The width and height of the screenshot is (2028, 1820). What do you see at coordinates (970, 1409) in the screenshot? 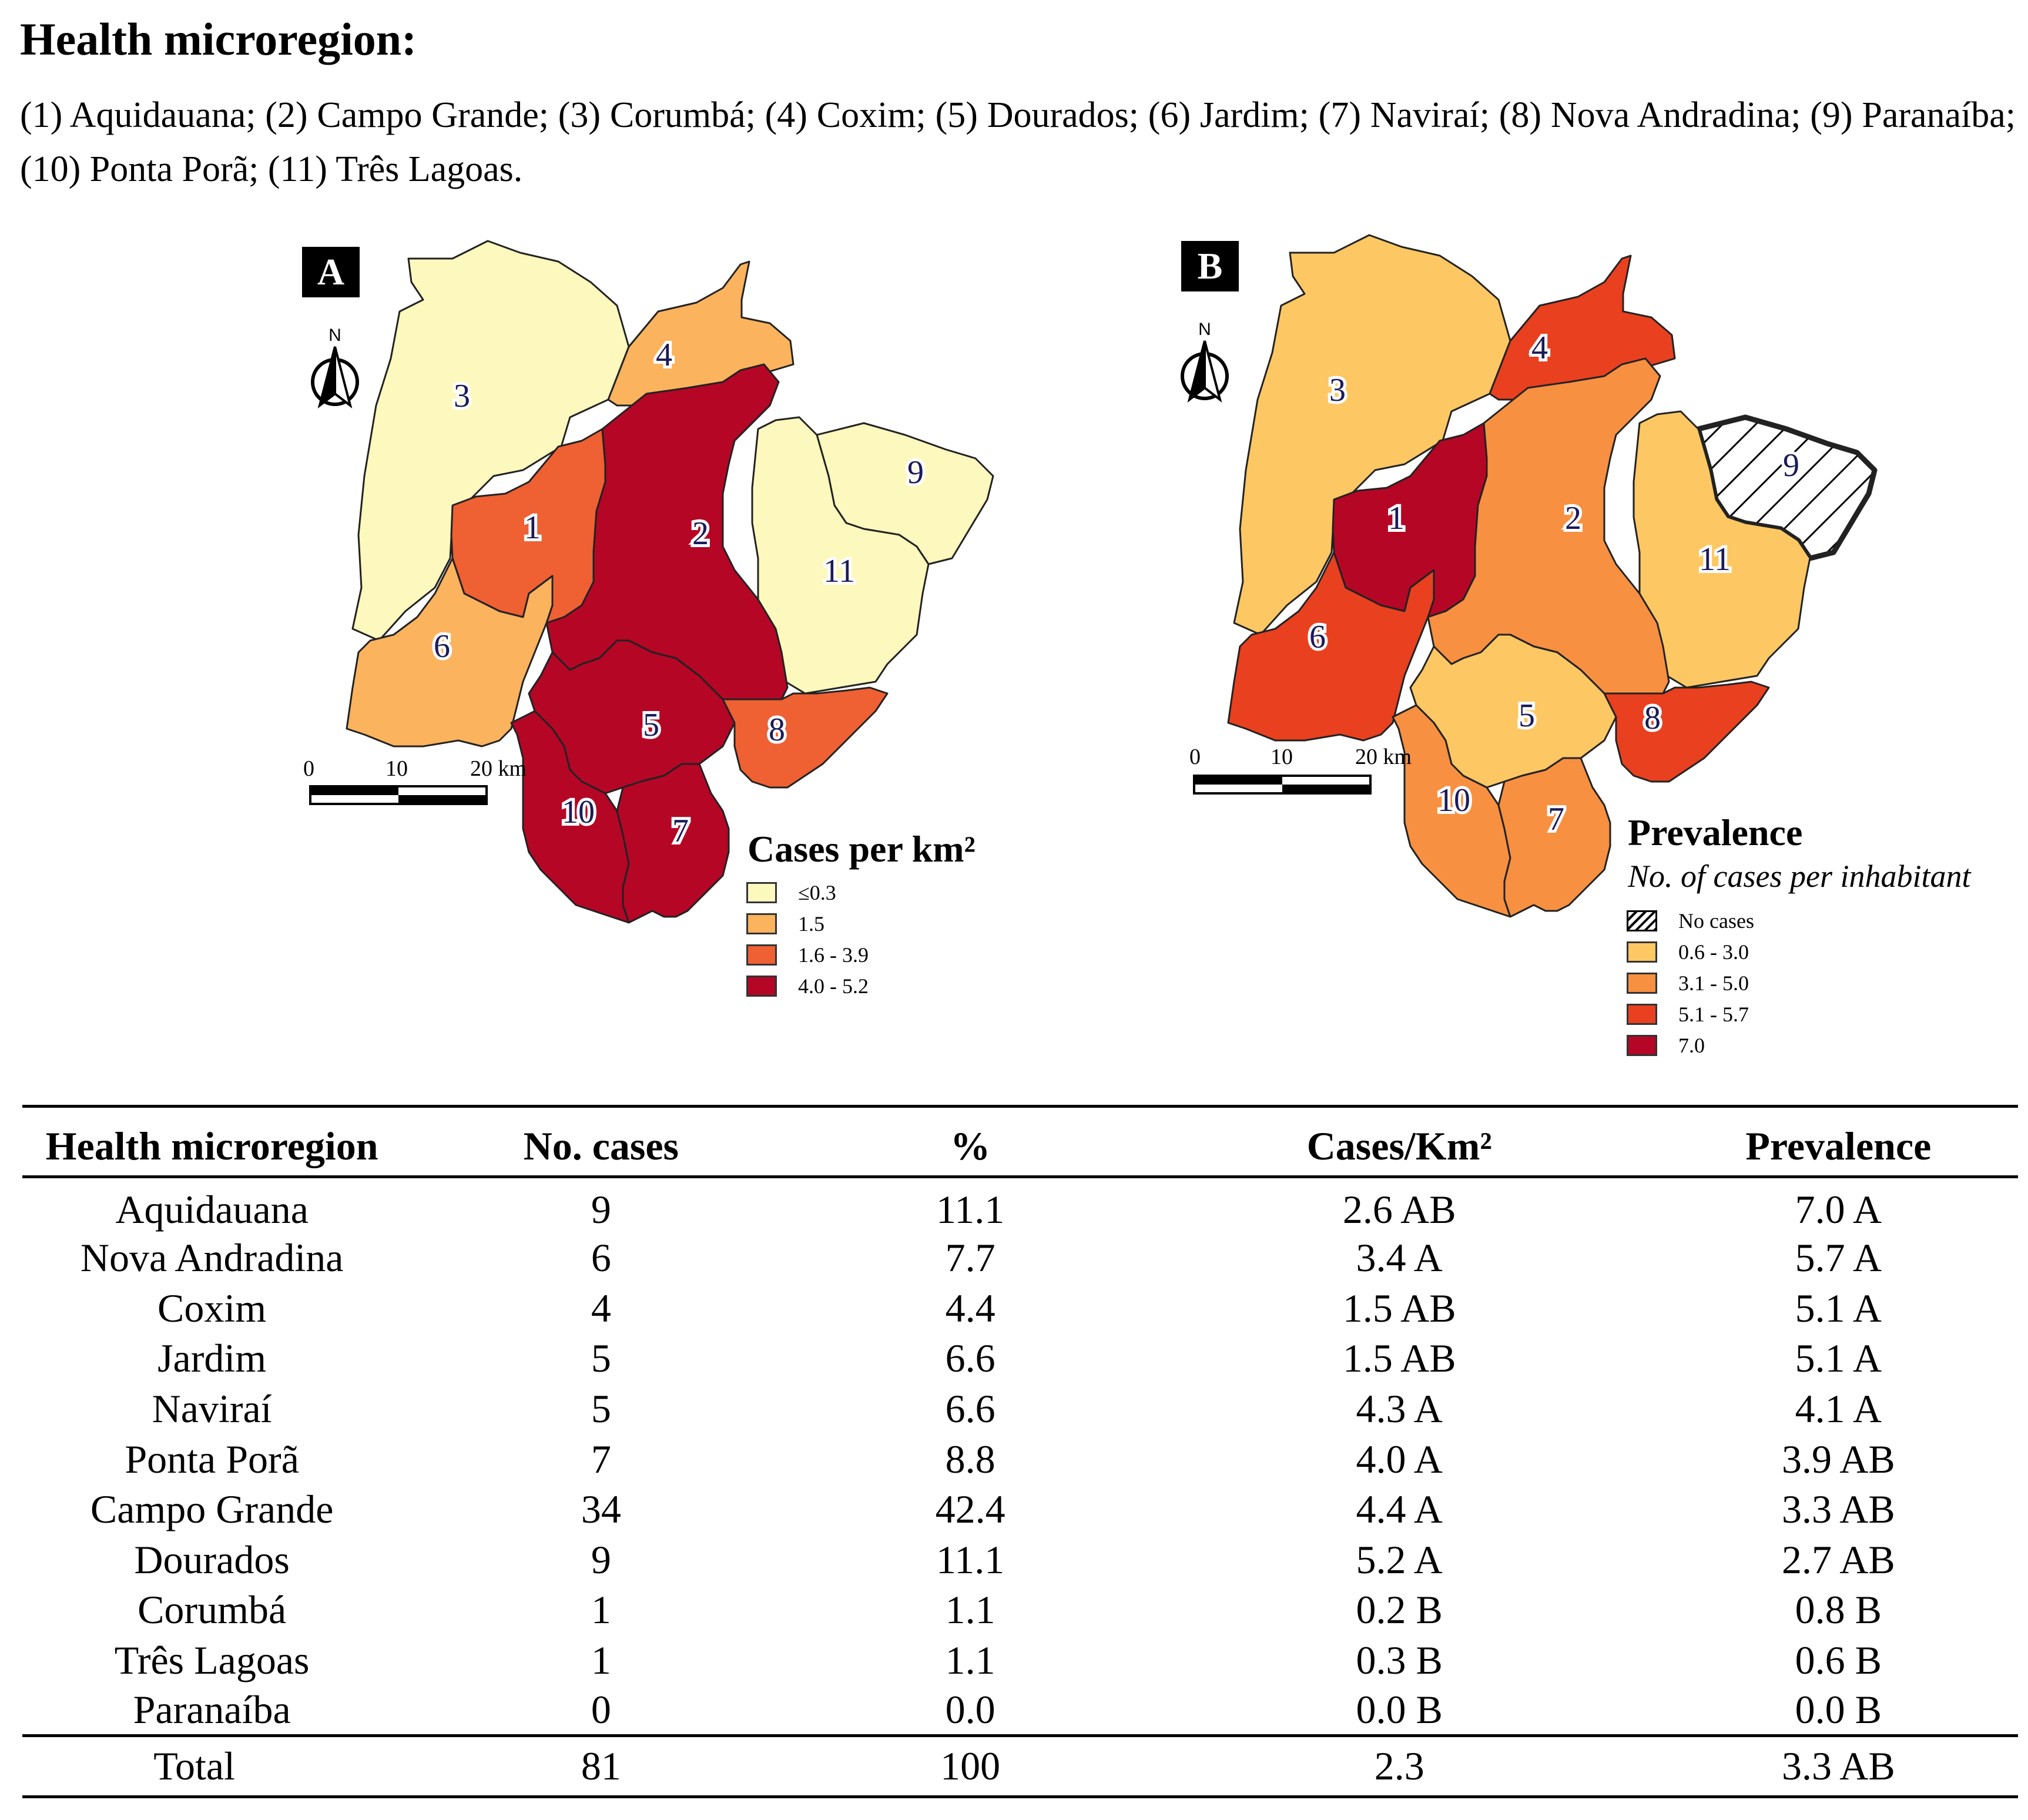
I see `cell-percent: 6.6` at bounding box center [970, 1409].